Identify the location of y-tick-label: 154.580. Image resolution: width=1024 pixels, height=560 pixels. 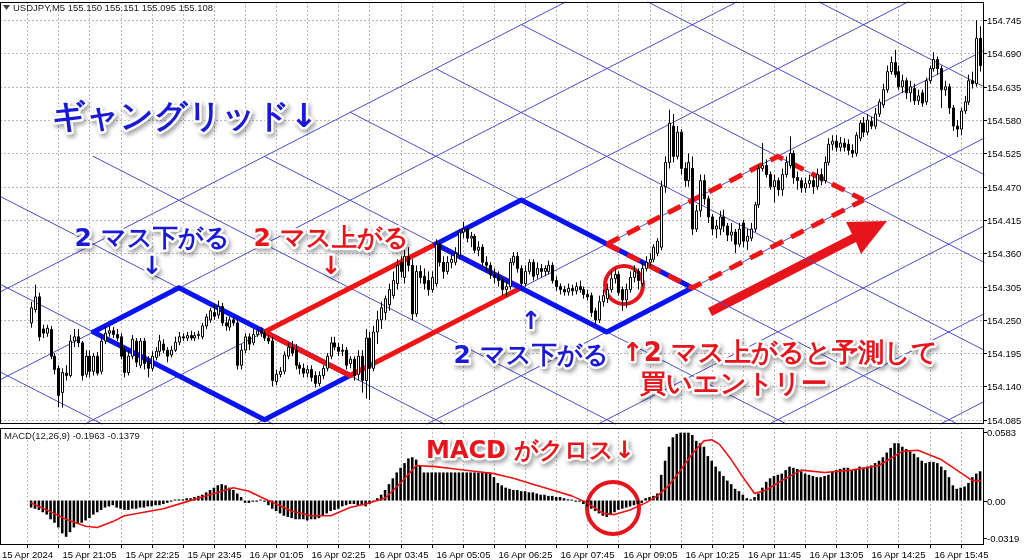
(1004, 120).